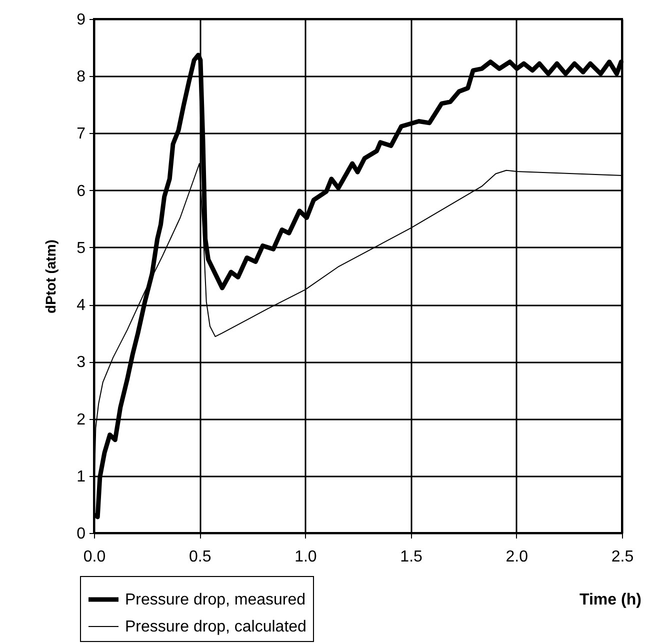  What do you see at coordinates (611, 600) in the screenshot?
I see `x-axis-title: Time (h)` at bounding box center [611, 600].